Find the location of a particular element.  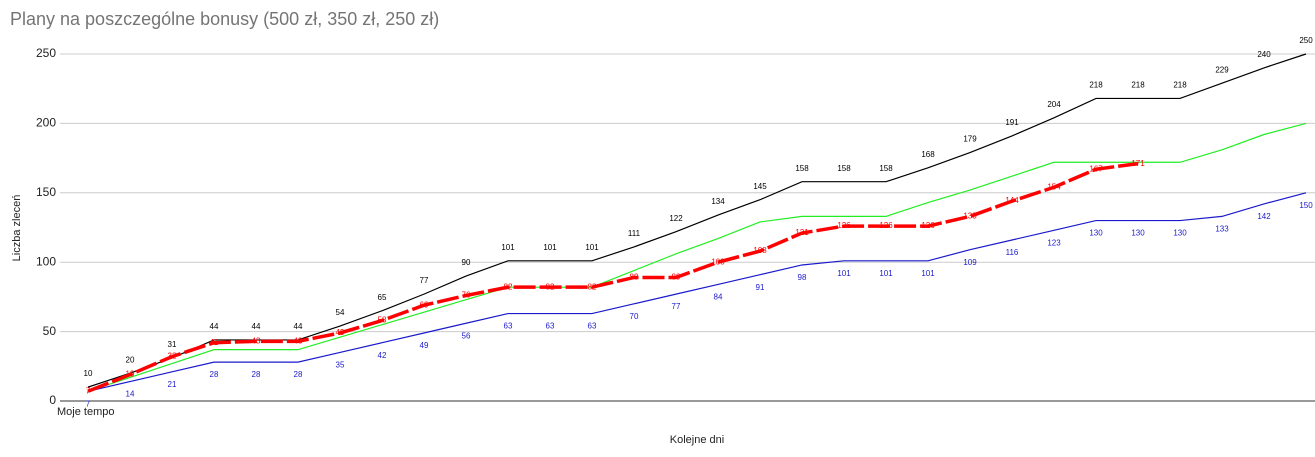

data-label: 70 is located at coordinates (634, 316).